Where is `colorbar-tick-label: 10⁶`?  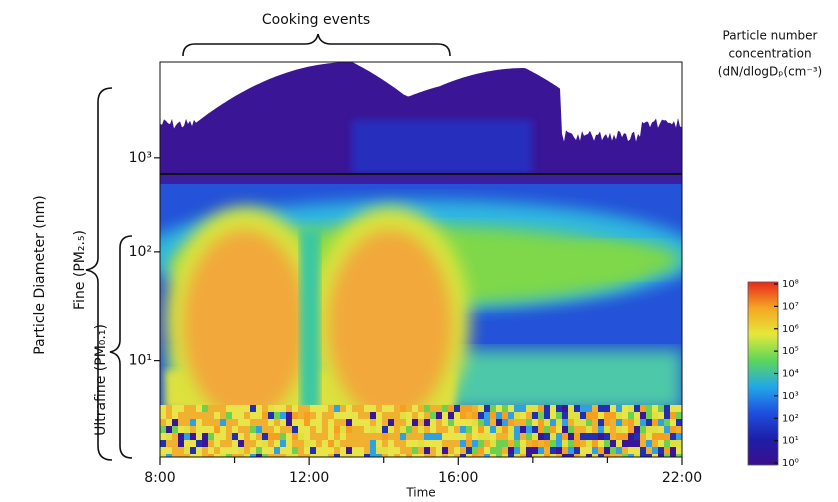
colorbar-tick-label: 10⁶ is located at coordinates (790, 329).